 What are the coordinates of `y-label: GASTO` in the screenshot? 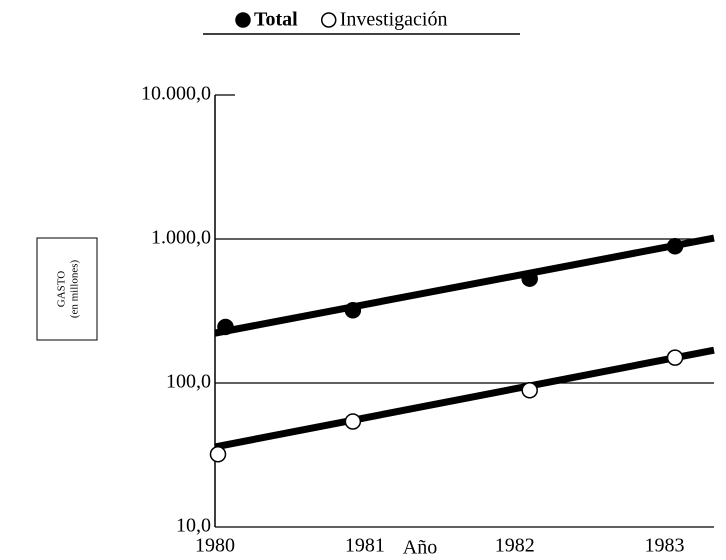 It's located at (62, 289).